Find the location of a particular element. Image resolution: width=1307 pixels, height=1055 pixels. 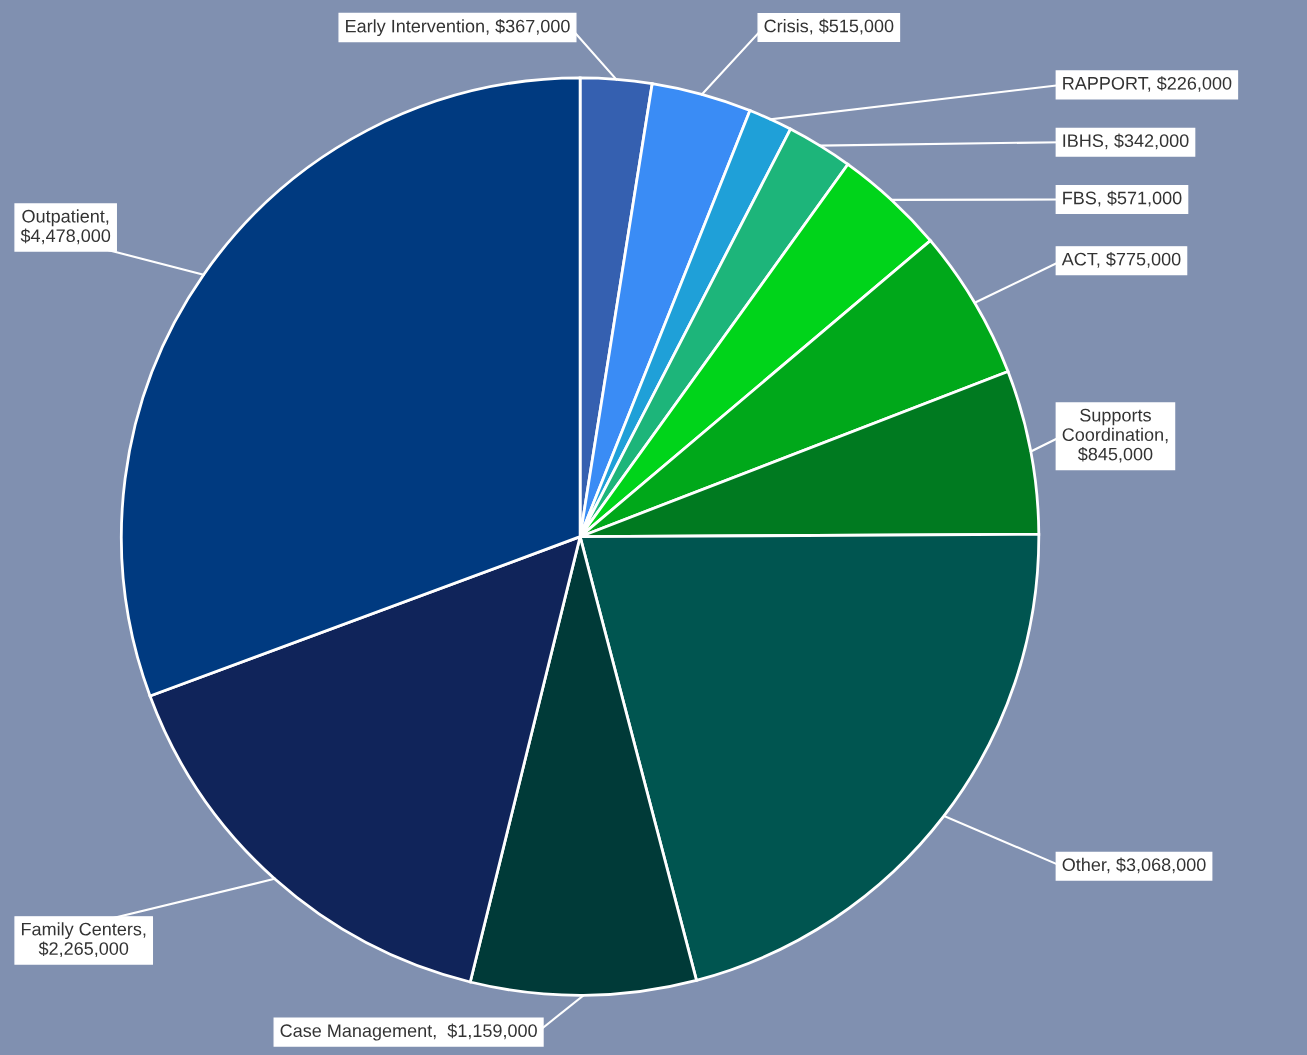

slice-label: Case Management, $1,159,000 is located at coordinates (408, 1032).